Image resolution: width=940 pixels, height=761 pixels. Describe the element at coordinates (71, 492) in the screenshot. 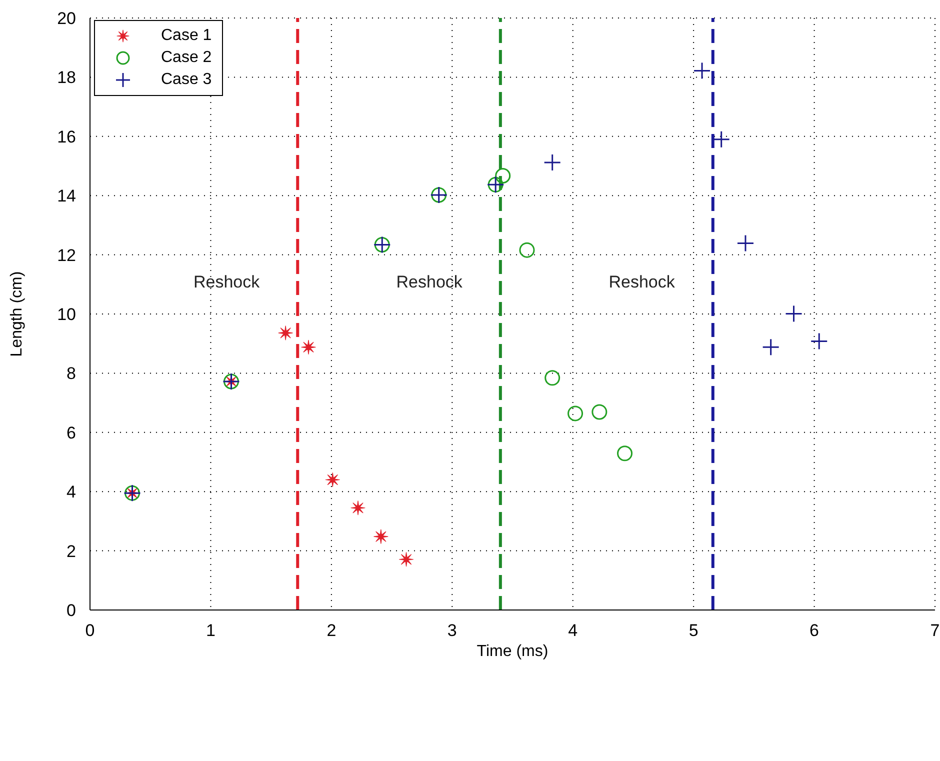

I see `y-tick-label: 4` at that location.